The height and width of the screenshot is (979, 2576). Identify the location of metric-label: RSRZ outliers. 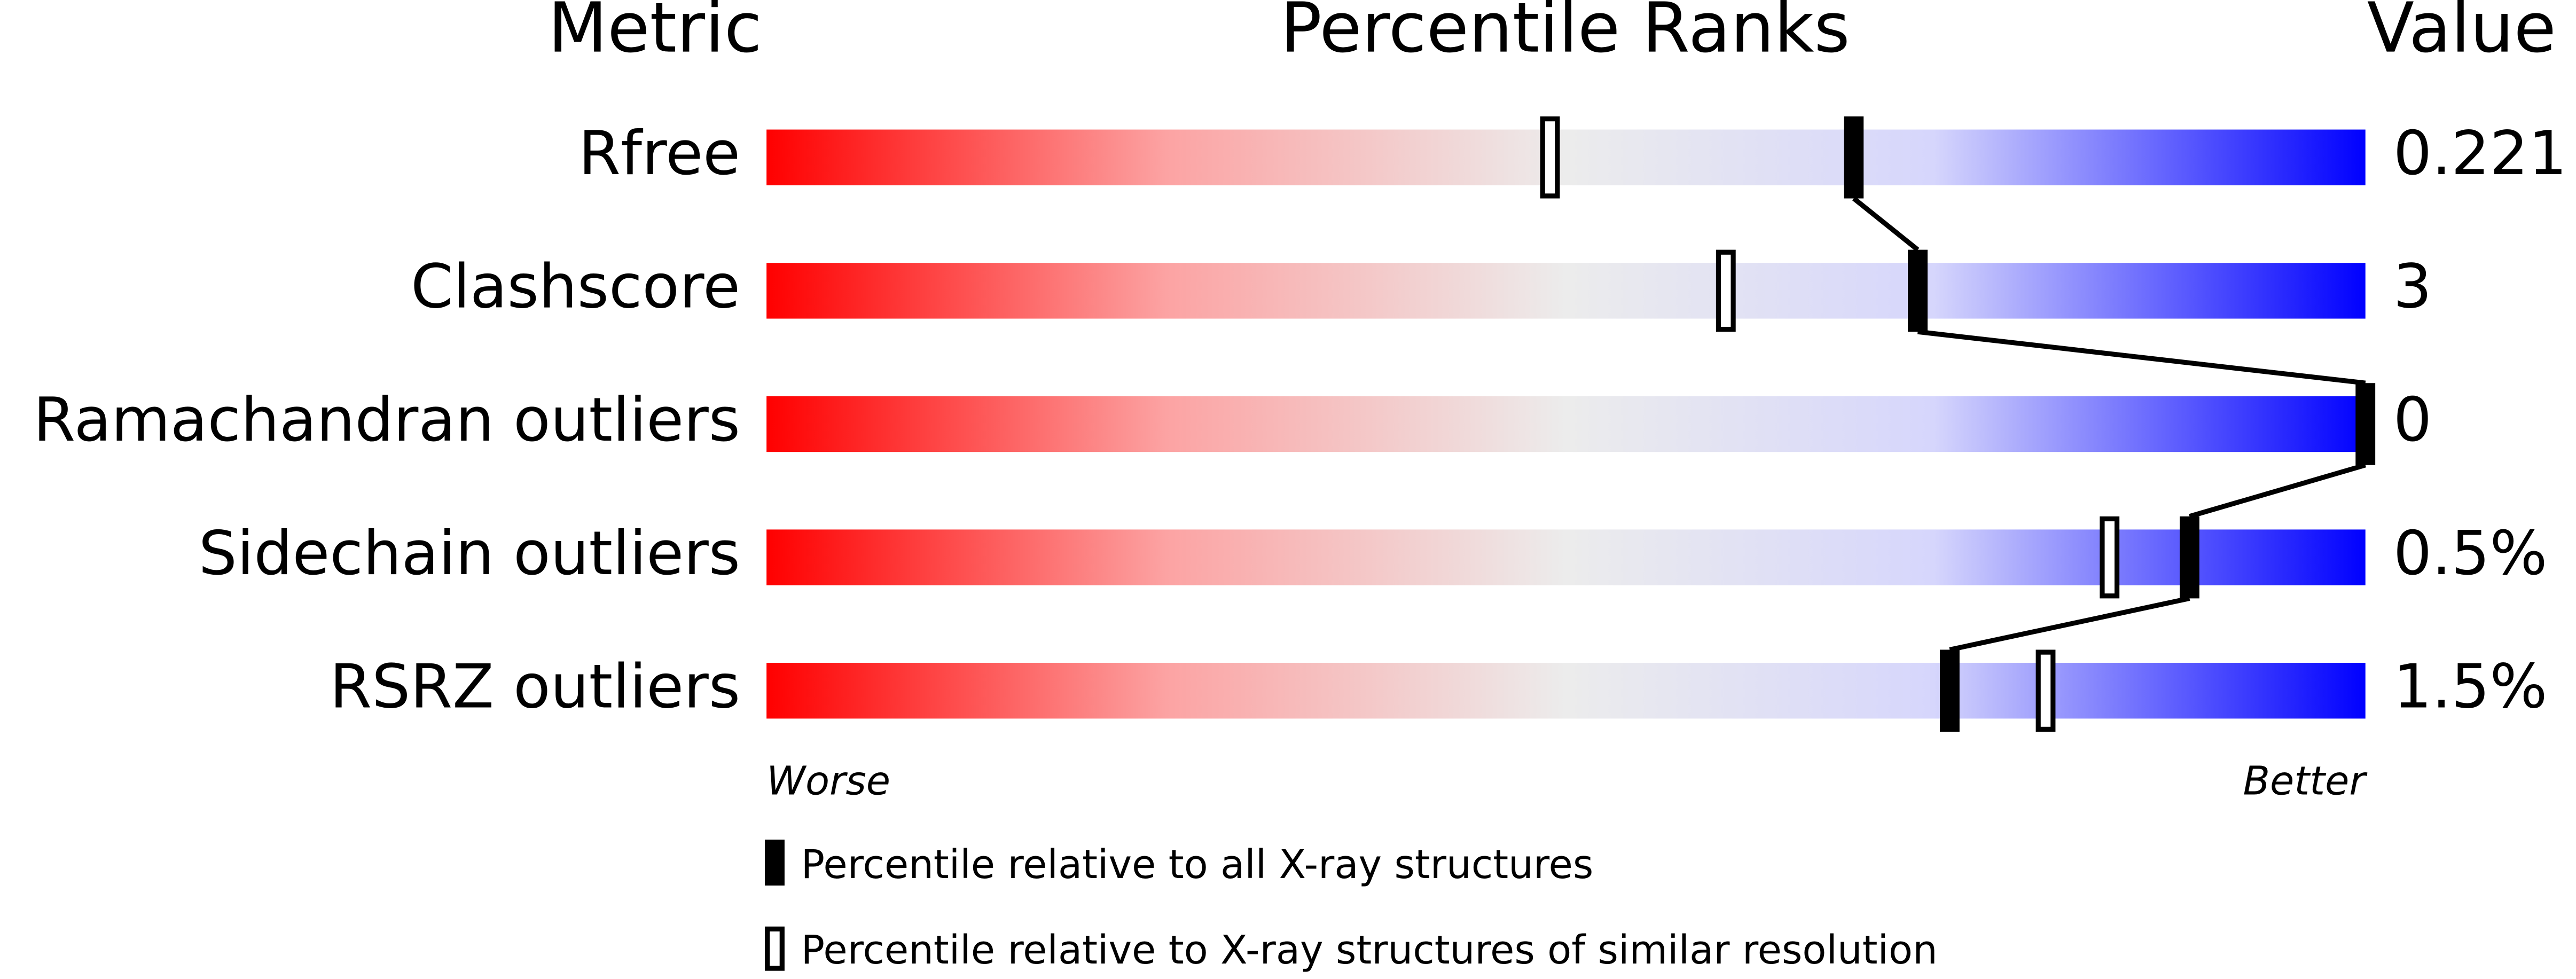
(535, 686).